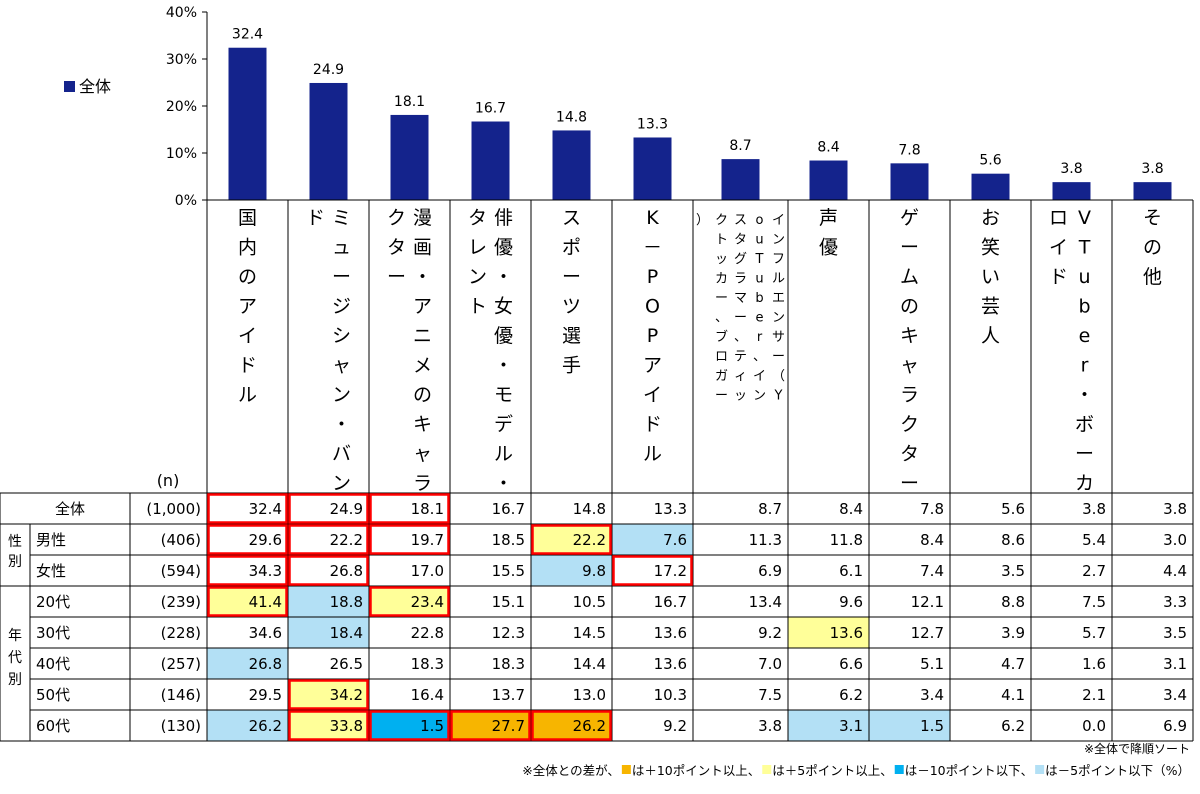 This screenshot has height=794, width=1200. What do you see at coordinates (341, 248) in the screenshot?
I see `category-label-char: ュ` at bounding box center [341, 248].